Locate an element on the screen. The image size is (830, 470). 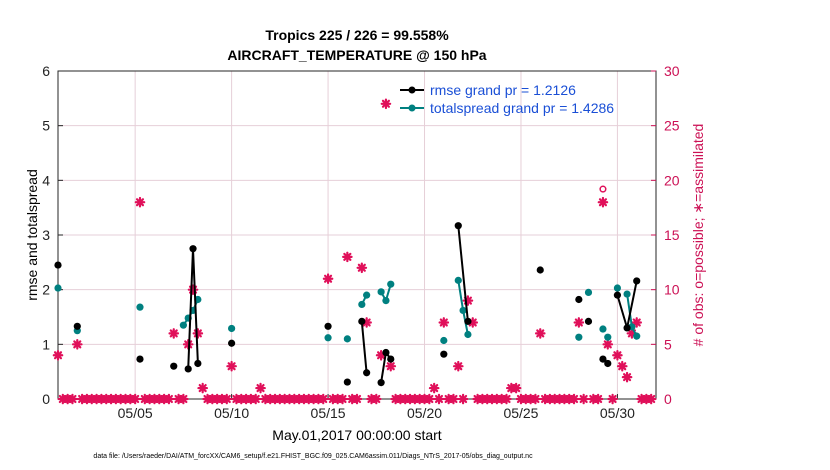
x-tick-label: 05/10 is located at coordinates (231, 413).